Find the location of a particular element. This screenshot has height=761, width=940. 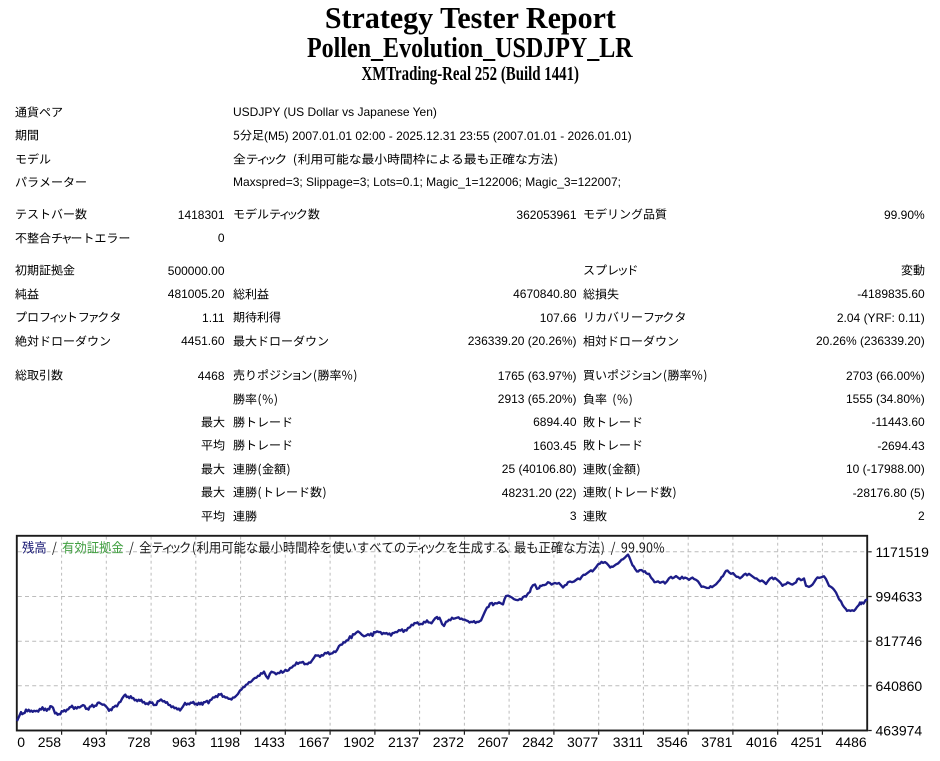

svg-text: 0 is located at coordinates (21, 742).